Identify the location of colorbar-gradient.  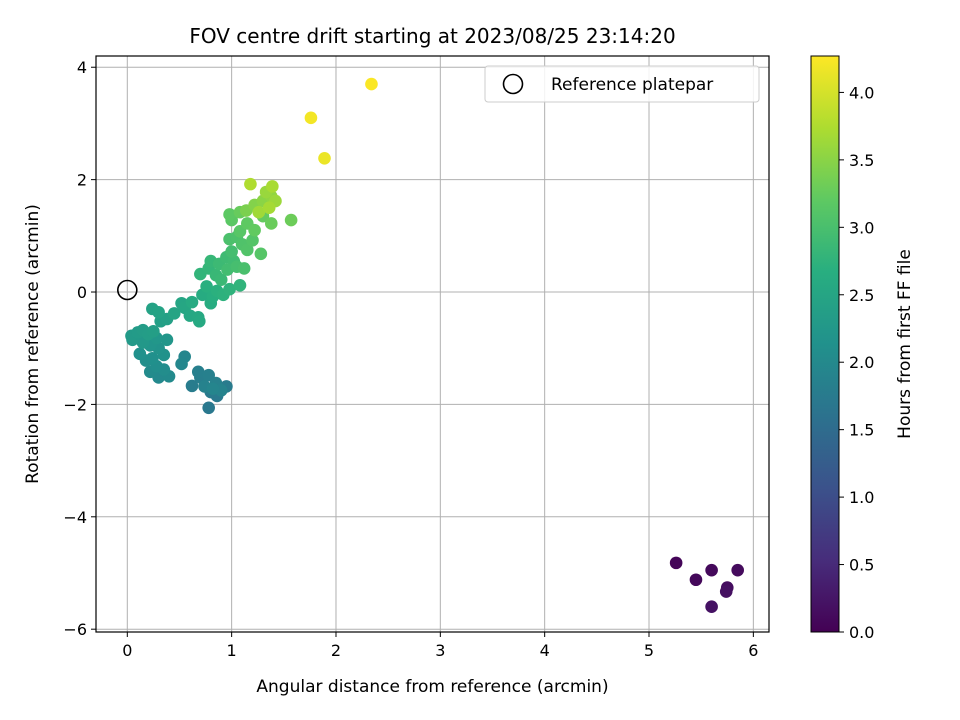
(825, 344).